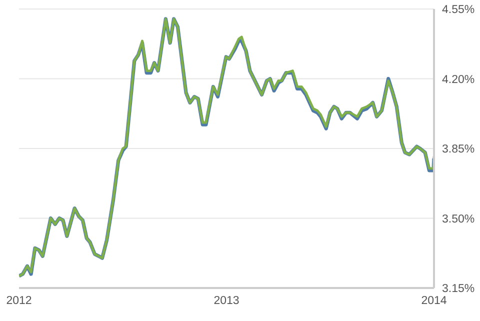 This screenshot has height=321, width=480. What do you see at coordinates (434, 301) in the screenshot?
I see `x-tick-label: 2014` at bounding box center [434, 301].